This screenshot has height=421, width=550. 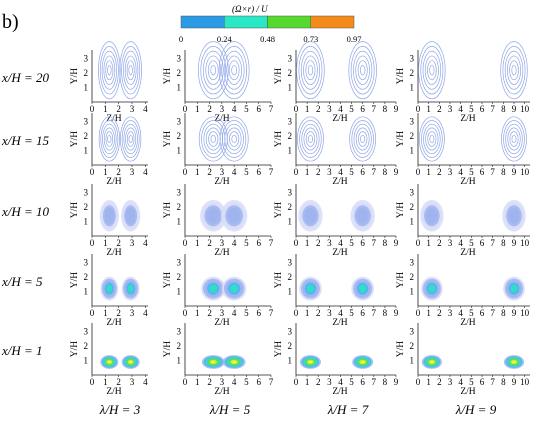 I want to click on row-labels: x/H = 20 x/H = 15 x/H = 10 x/H = 5 x/H = 1, so click(x=25, y=214).